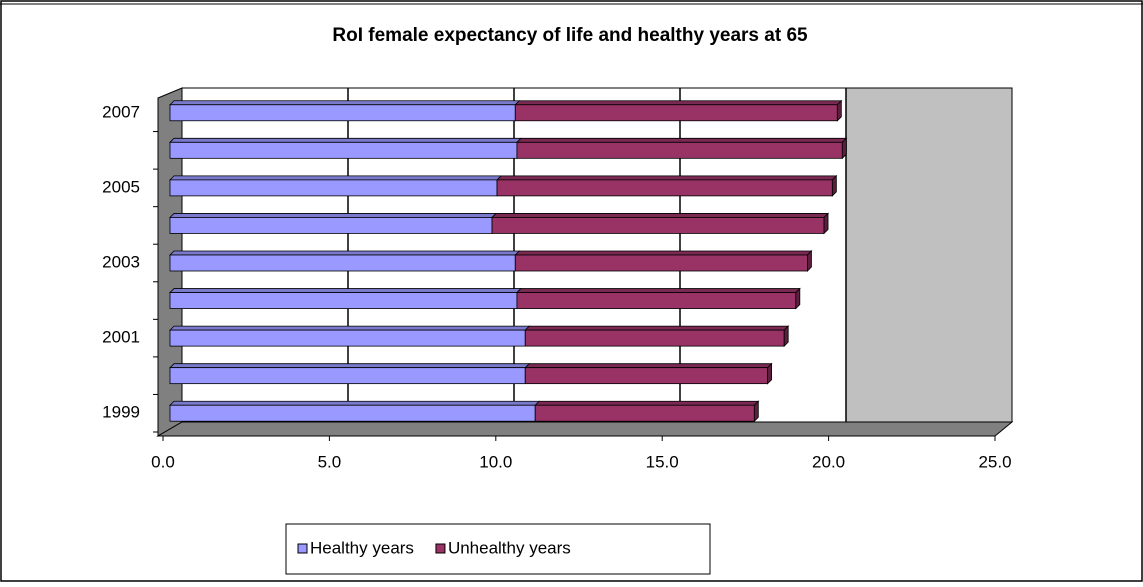 The image size is (1143, 587). I want to click on y-tick-label: 1999, so click(121, 412).